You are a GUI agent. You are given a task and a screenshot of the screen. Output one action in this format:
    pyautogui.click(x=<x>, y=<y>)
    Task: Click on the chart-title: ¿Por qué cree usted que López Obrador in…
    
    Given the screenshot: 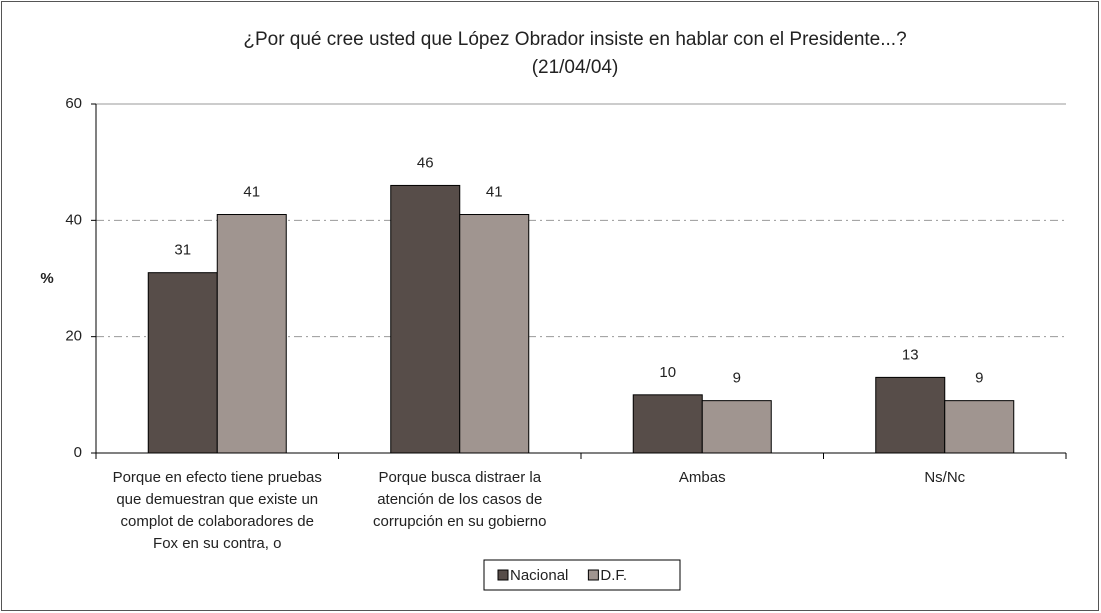 What is the action you would take?
    pyautogui.click(x=574, y=39)
    